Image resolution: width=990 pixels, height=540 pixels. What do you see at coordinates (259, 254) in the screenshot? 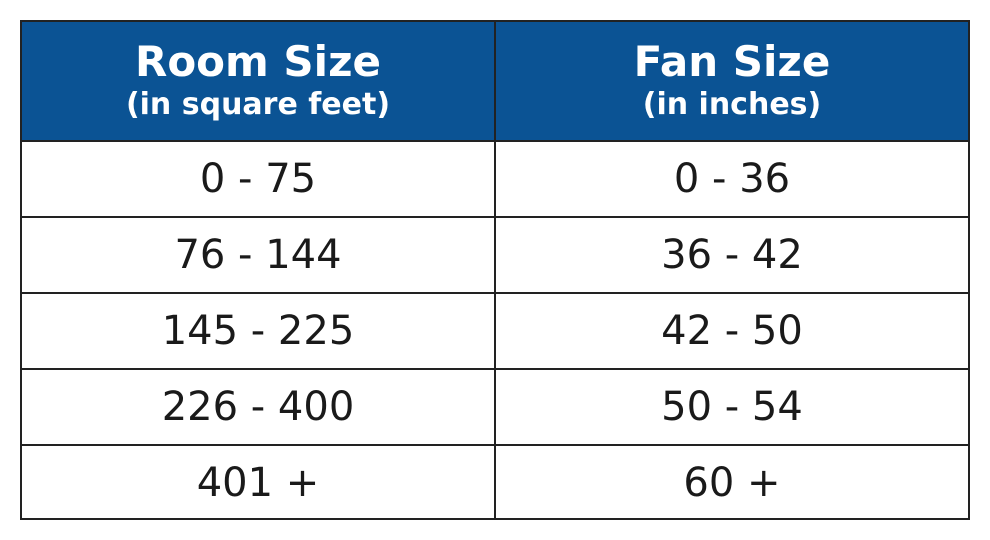
I see `table-cell: 76 - 144` at bounding box center [259, 254].